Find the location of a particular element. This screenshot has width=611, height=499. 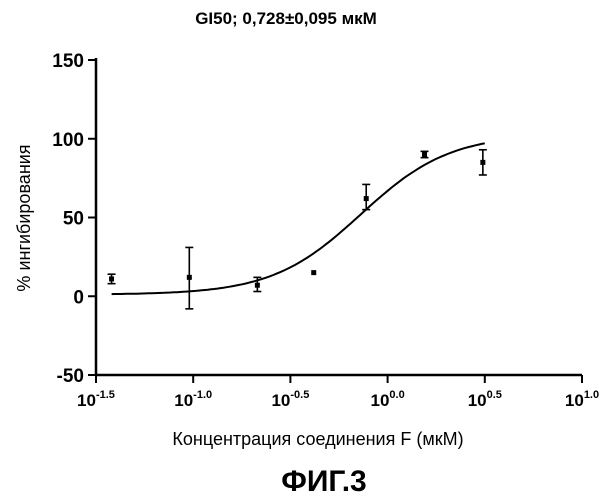

x-axis-label: Концентрация соединения F (мкМ) is located at coordinates (317, 439).